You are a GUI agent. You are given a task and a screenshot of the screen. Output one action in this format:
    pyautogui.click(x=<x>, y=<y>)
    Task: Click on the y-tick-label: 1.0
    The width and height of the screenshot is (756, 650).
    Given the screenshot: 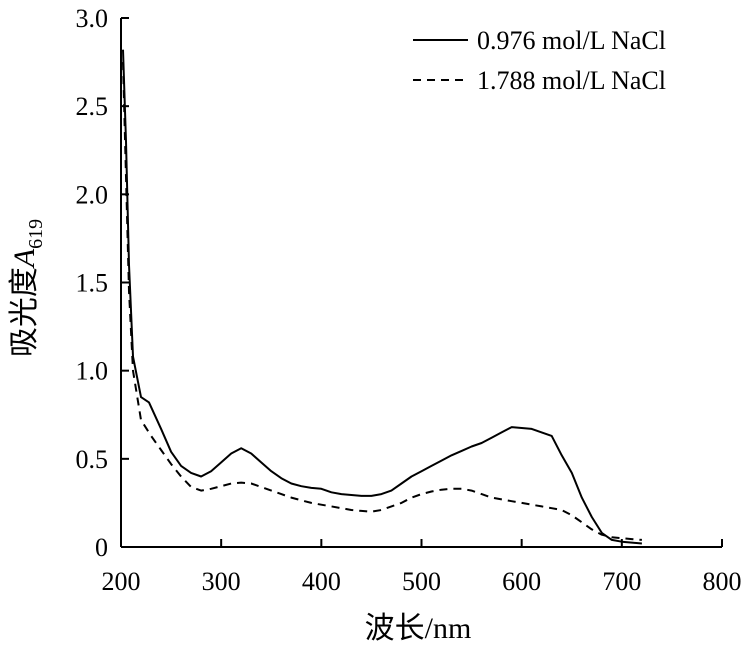 What is the action you would take?
    pyautogui.click(x=92, y=371)
    